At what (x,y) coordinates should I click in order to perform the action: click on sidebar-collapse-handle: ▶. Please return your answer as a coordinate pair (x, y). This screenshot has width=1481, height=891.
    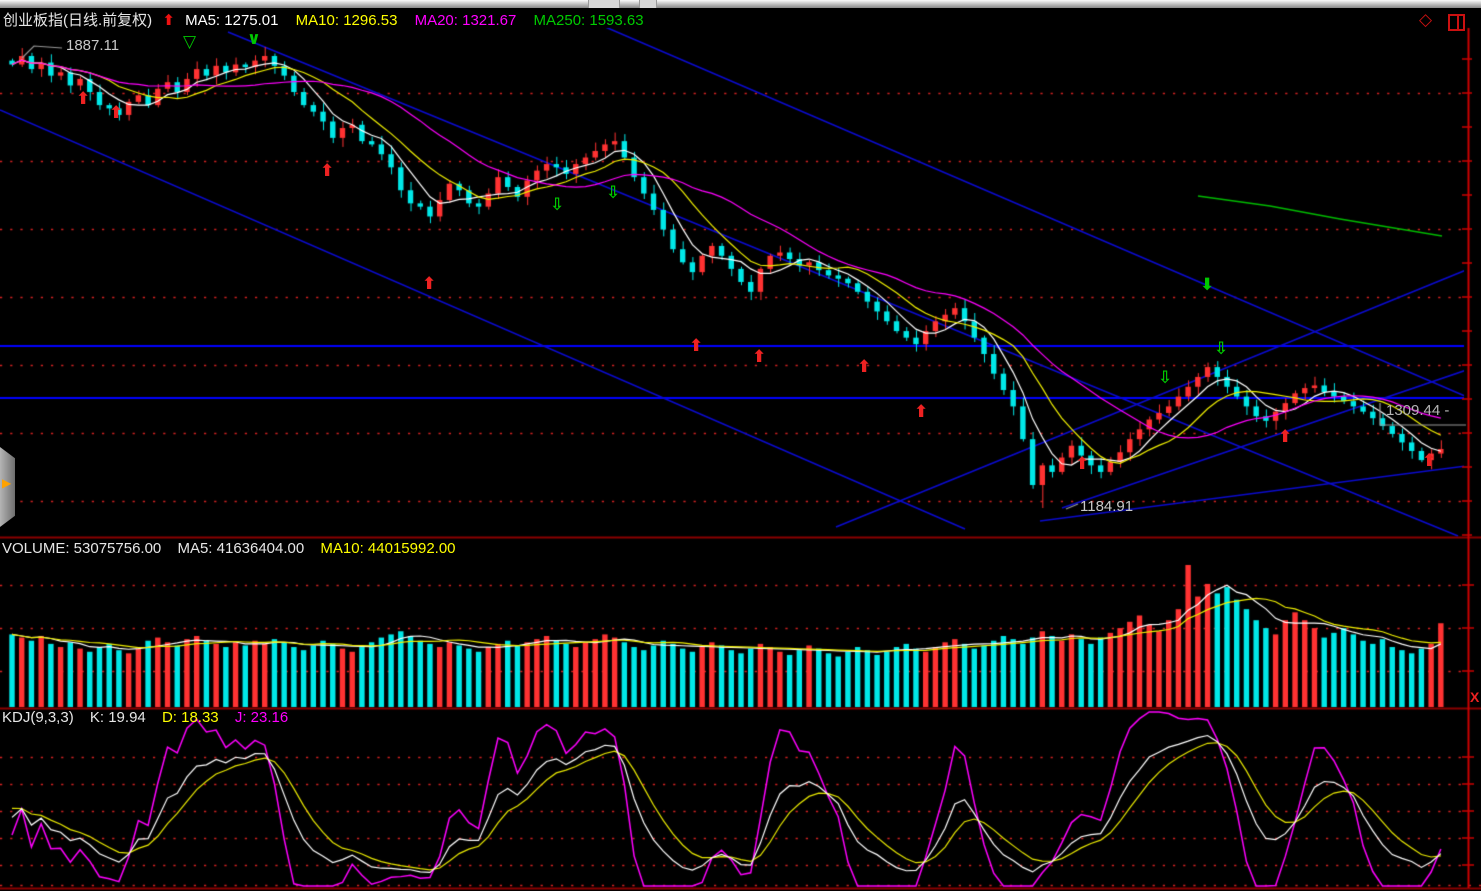
    Looking at the image, I should click on (7, 487).